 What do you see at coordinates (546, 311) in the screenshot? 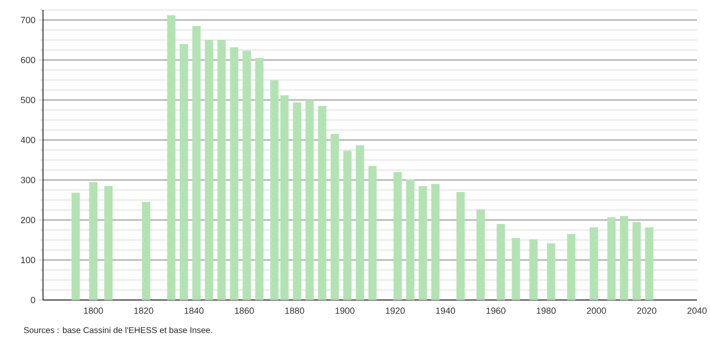
I see `x-tick-label: 1980` at bounding box center [546, 311].